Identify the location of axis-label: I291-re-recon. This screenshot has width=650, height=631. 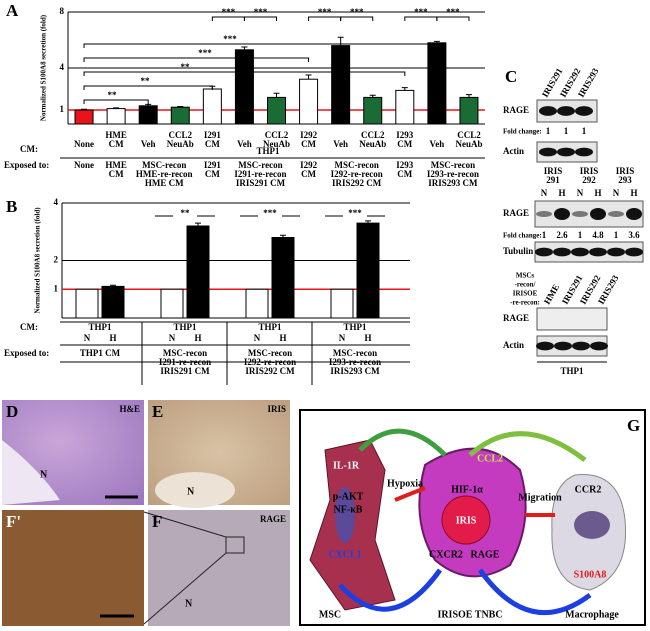
(260, 174).